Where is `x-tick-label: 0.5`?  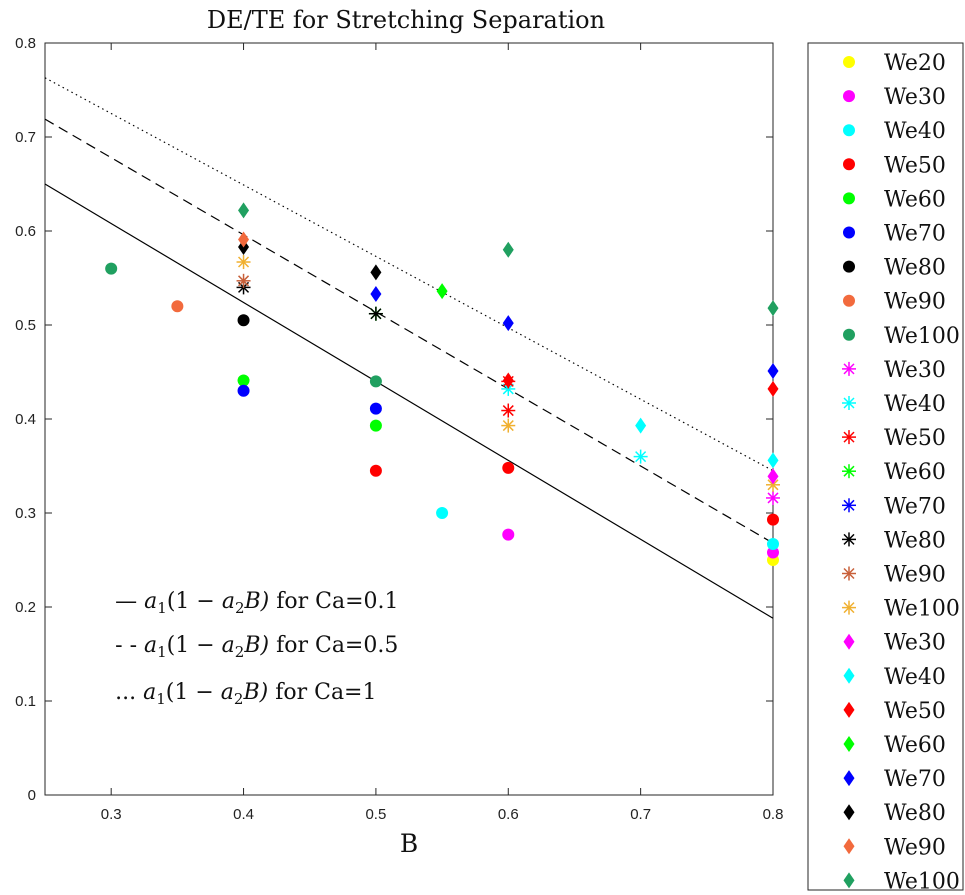 x-tick-label: 0.5 is located at coordinates (375, 814).